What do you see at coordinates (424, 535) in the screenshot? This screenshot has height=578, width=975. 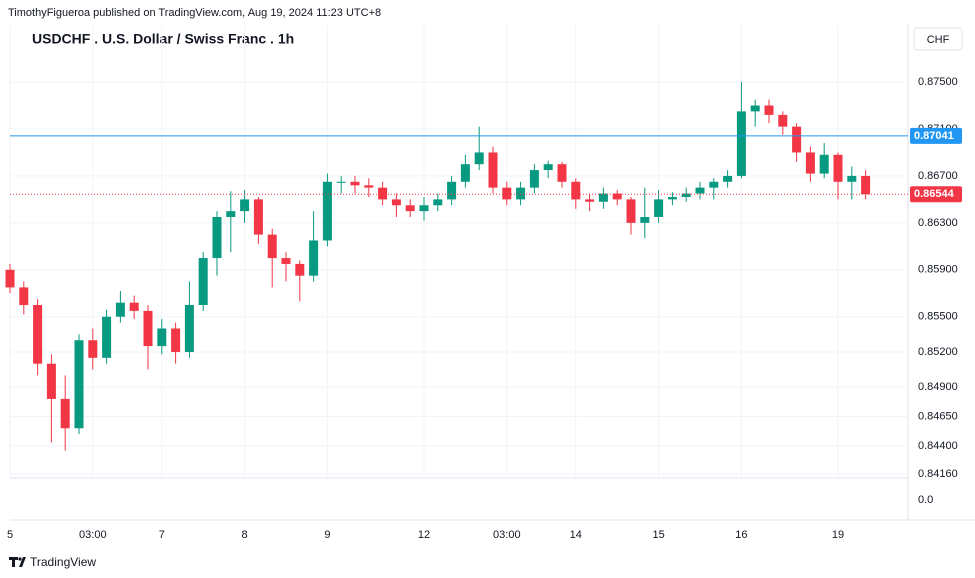 I see `x-tick-label: 12` at bounding box center [424, 535].